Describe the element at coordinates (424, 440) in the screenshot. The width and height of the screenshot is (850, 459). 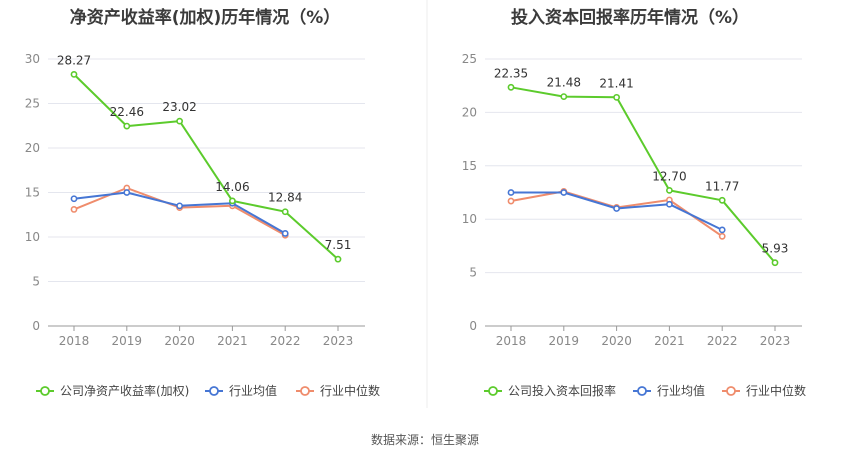
I see `data-source-note: 数据来源：恒生聚源` at that location.